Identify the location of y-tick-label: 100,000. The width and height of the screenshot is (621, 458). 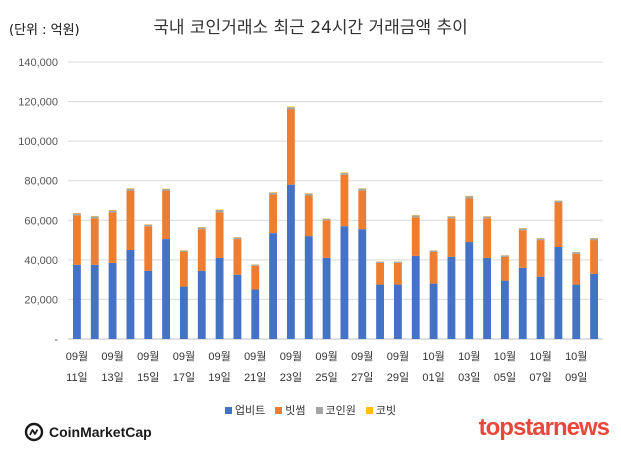
(38, 142).